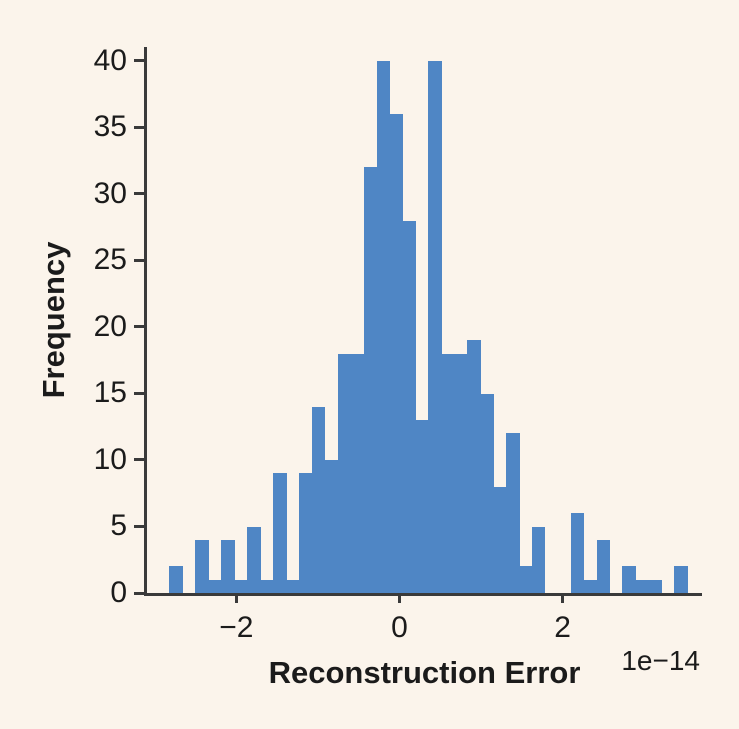  What do you see at coordinates (110, 459) in the screenshot?
I see `y-tick-label: 10` at bounding box center [110, 459].